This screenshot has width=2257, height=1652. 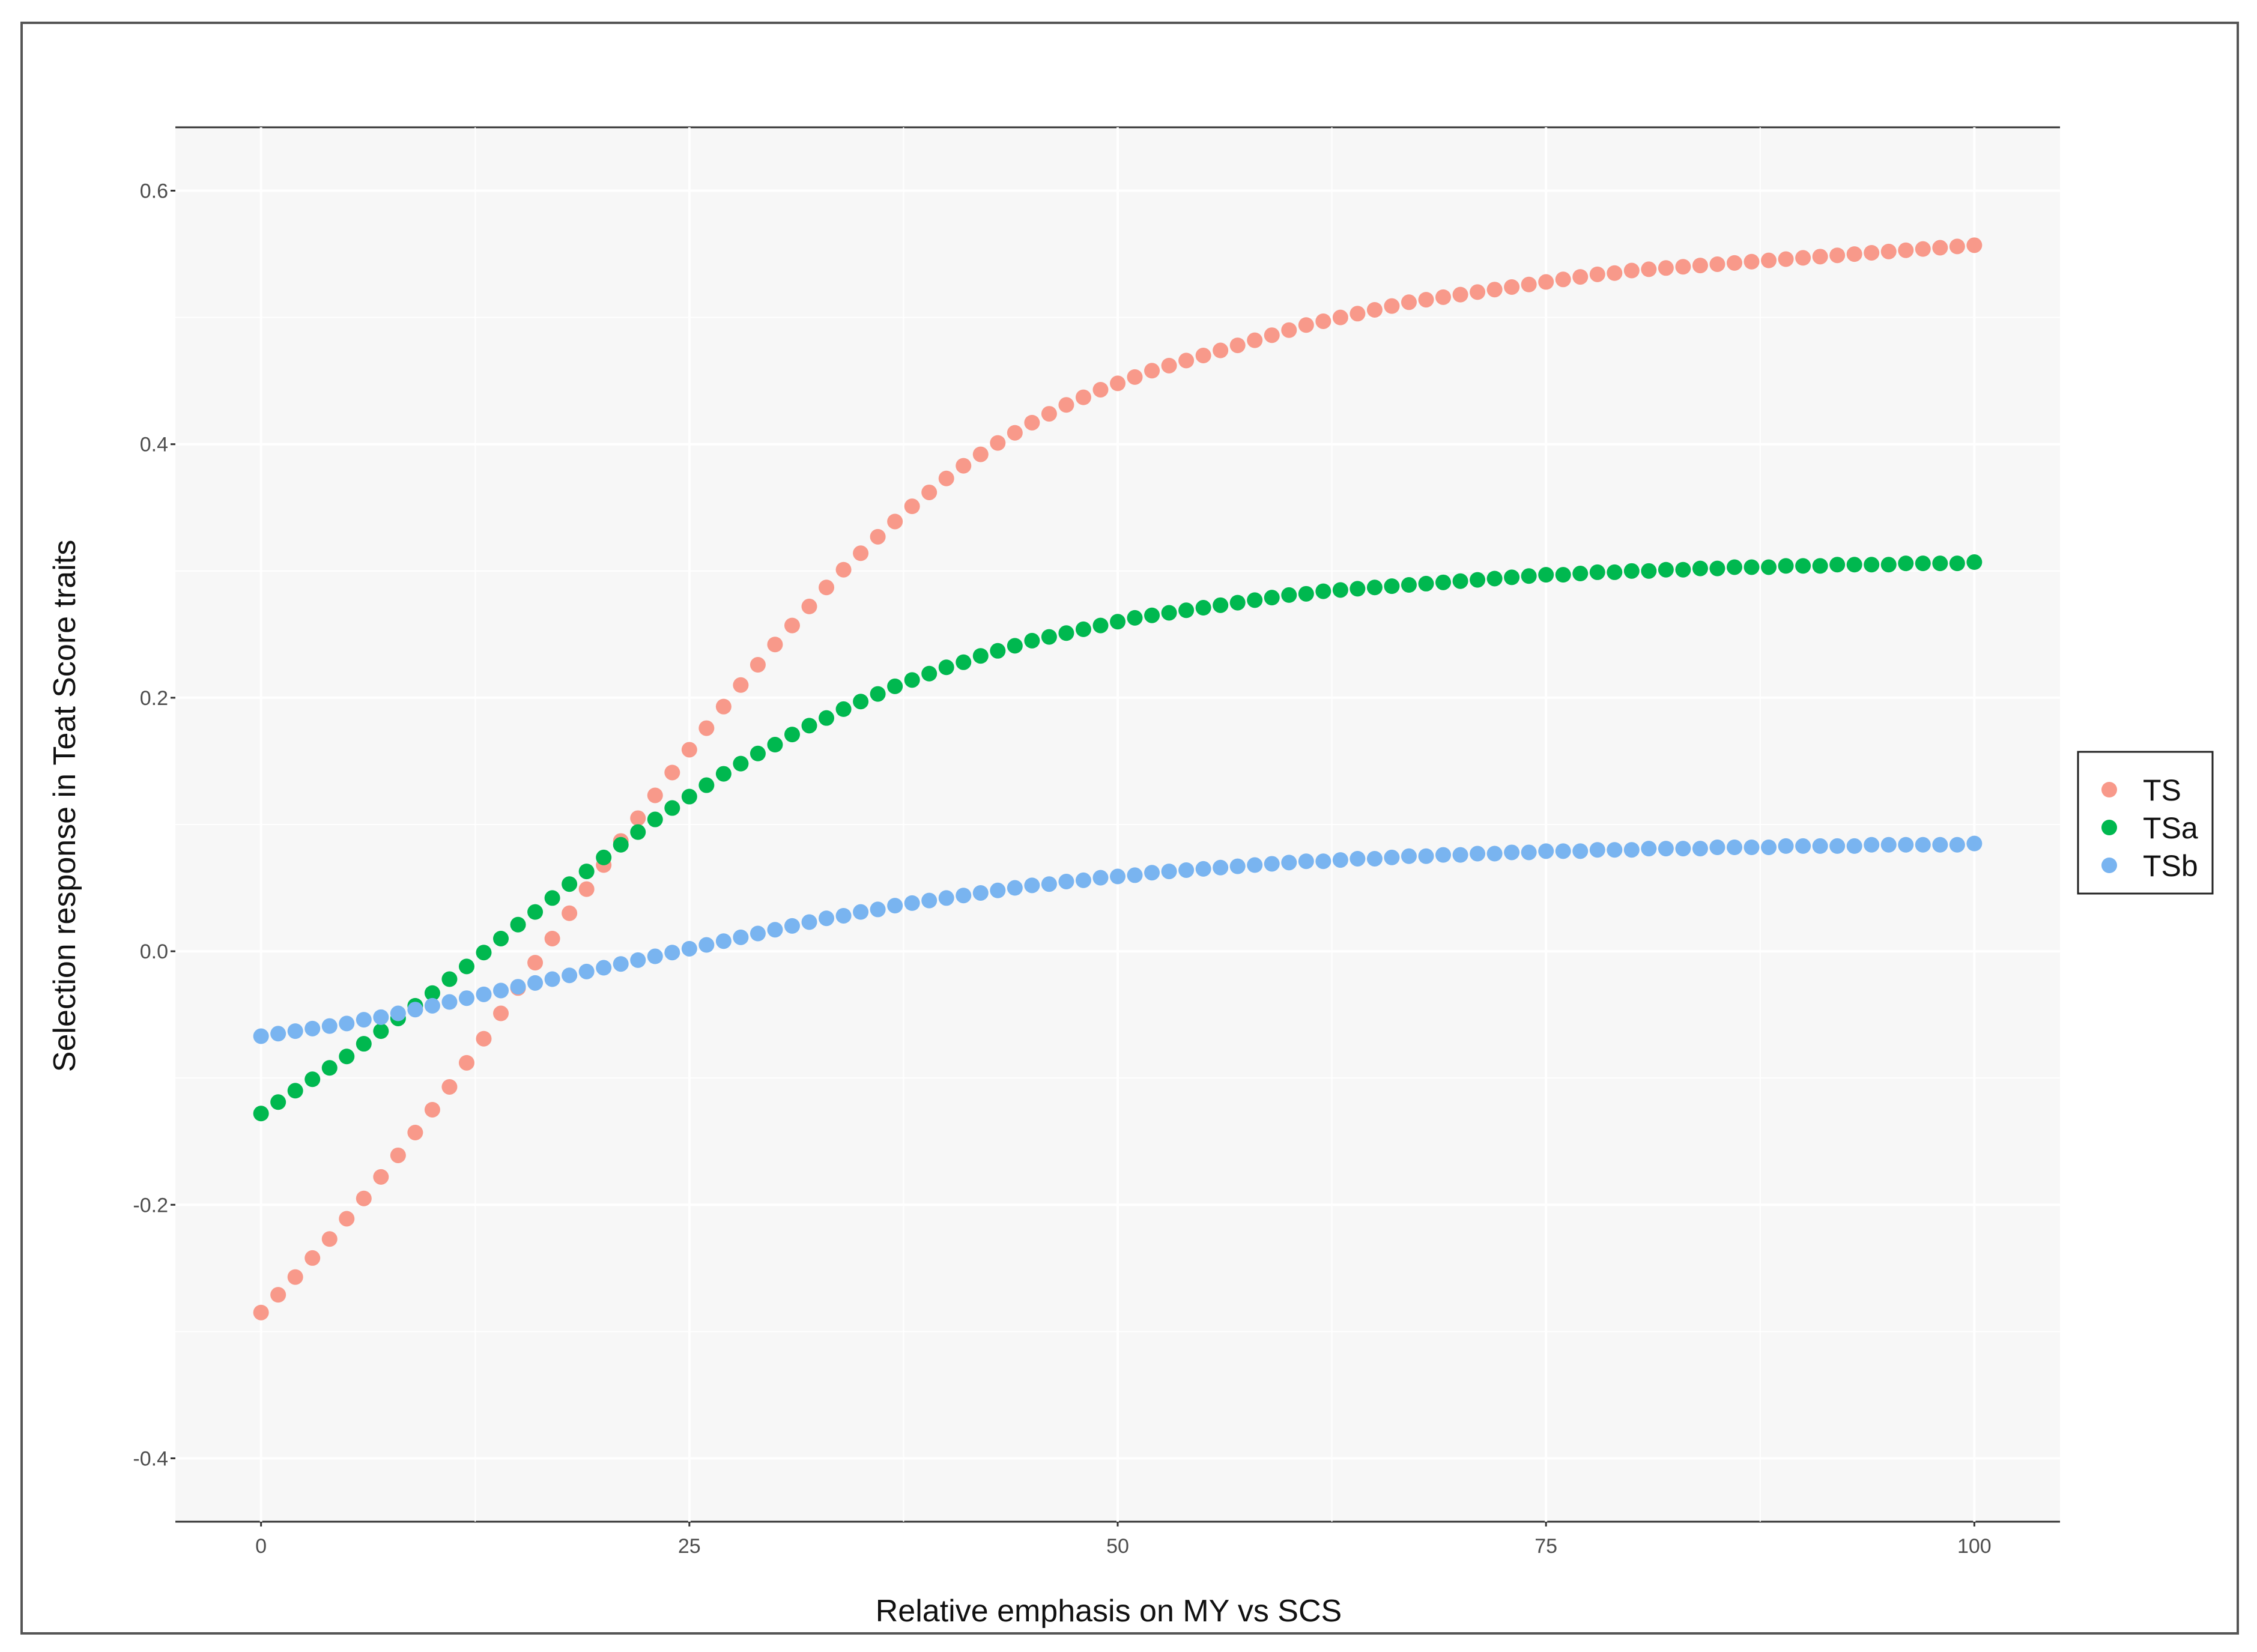 What do you see at coordinates (1123, 1540) in the screenshot?
I see `x-axis-ticks: 0 25 50 75 100` at bounding box center [1123, 1540].